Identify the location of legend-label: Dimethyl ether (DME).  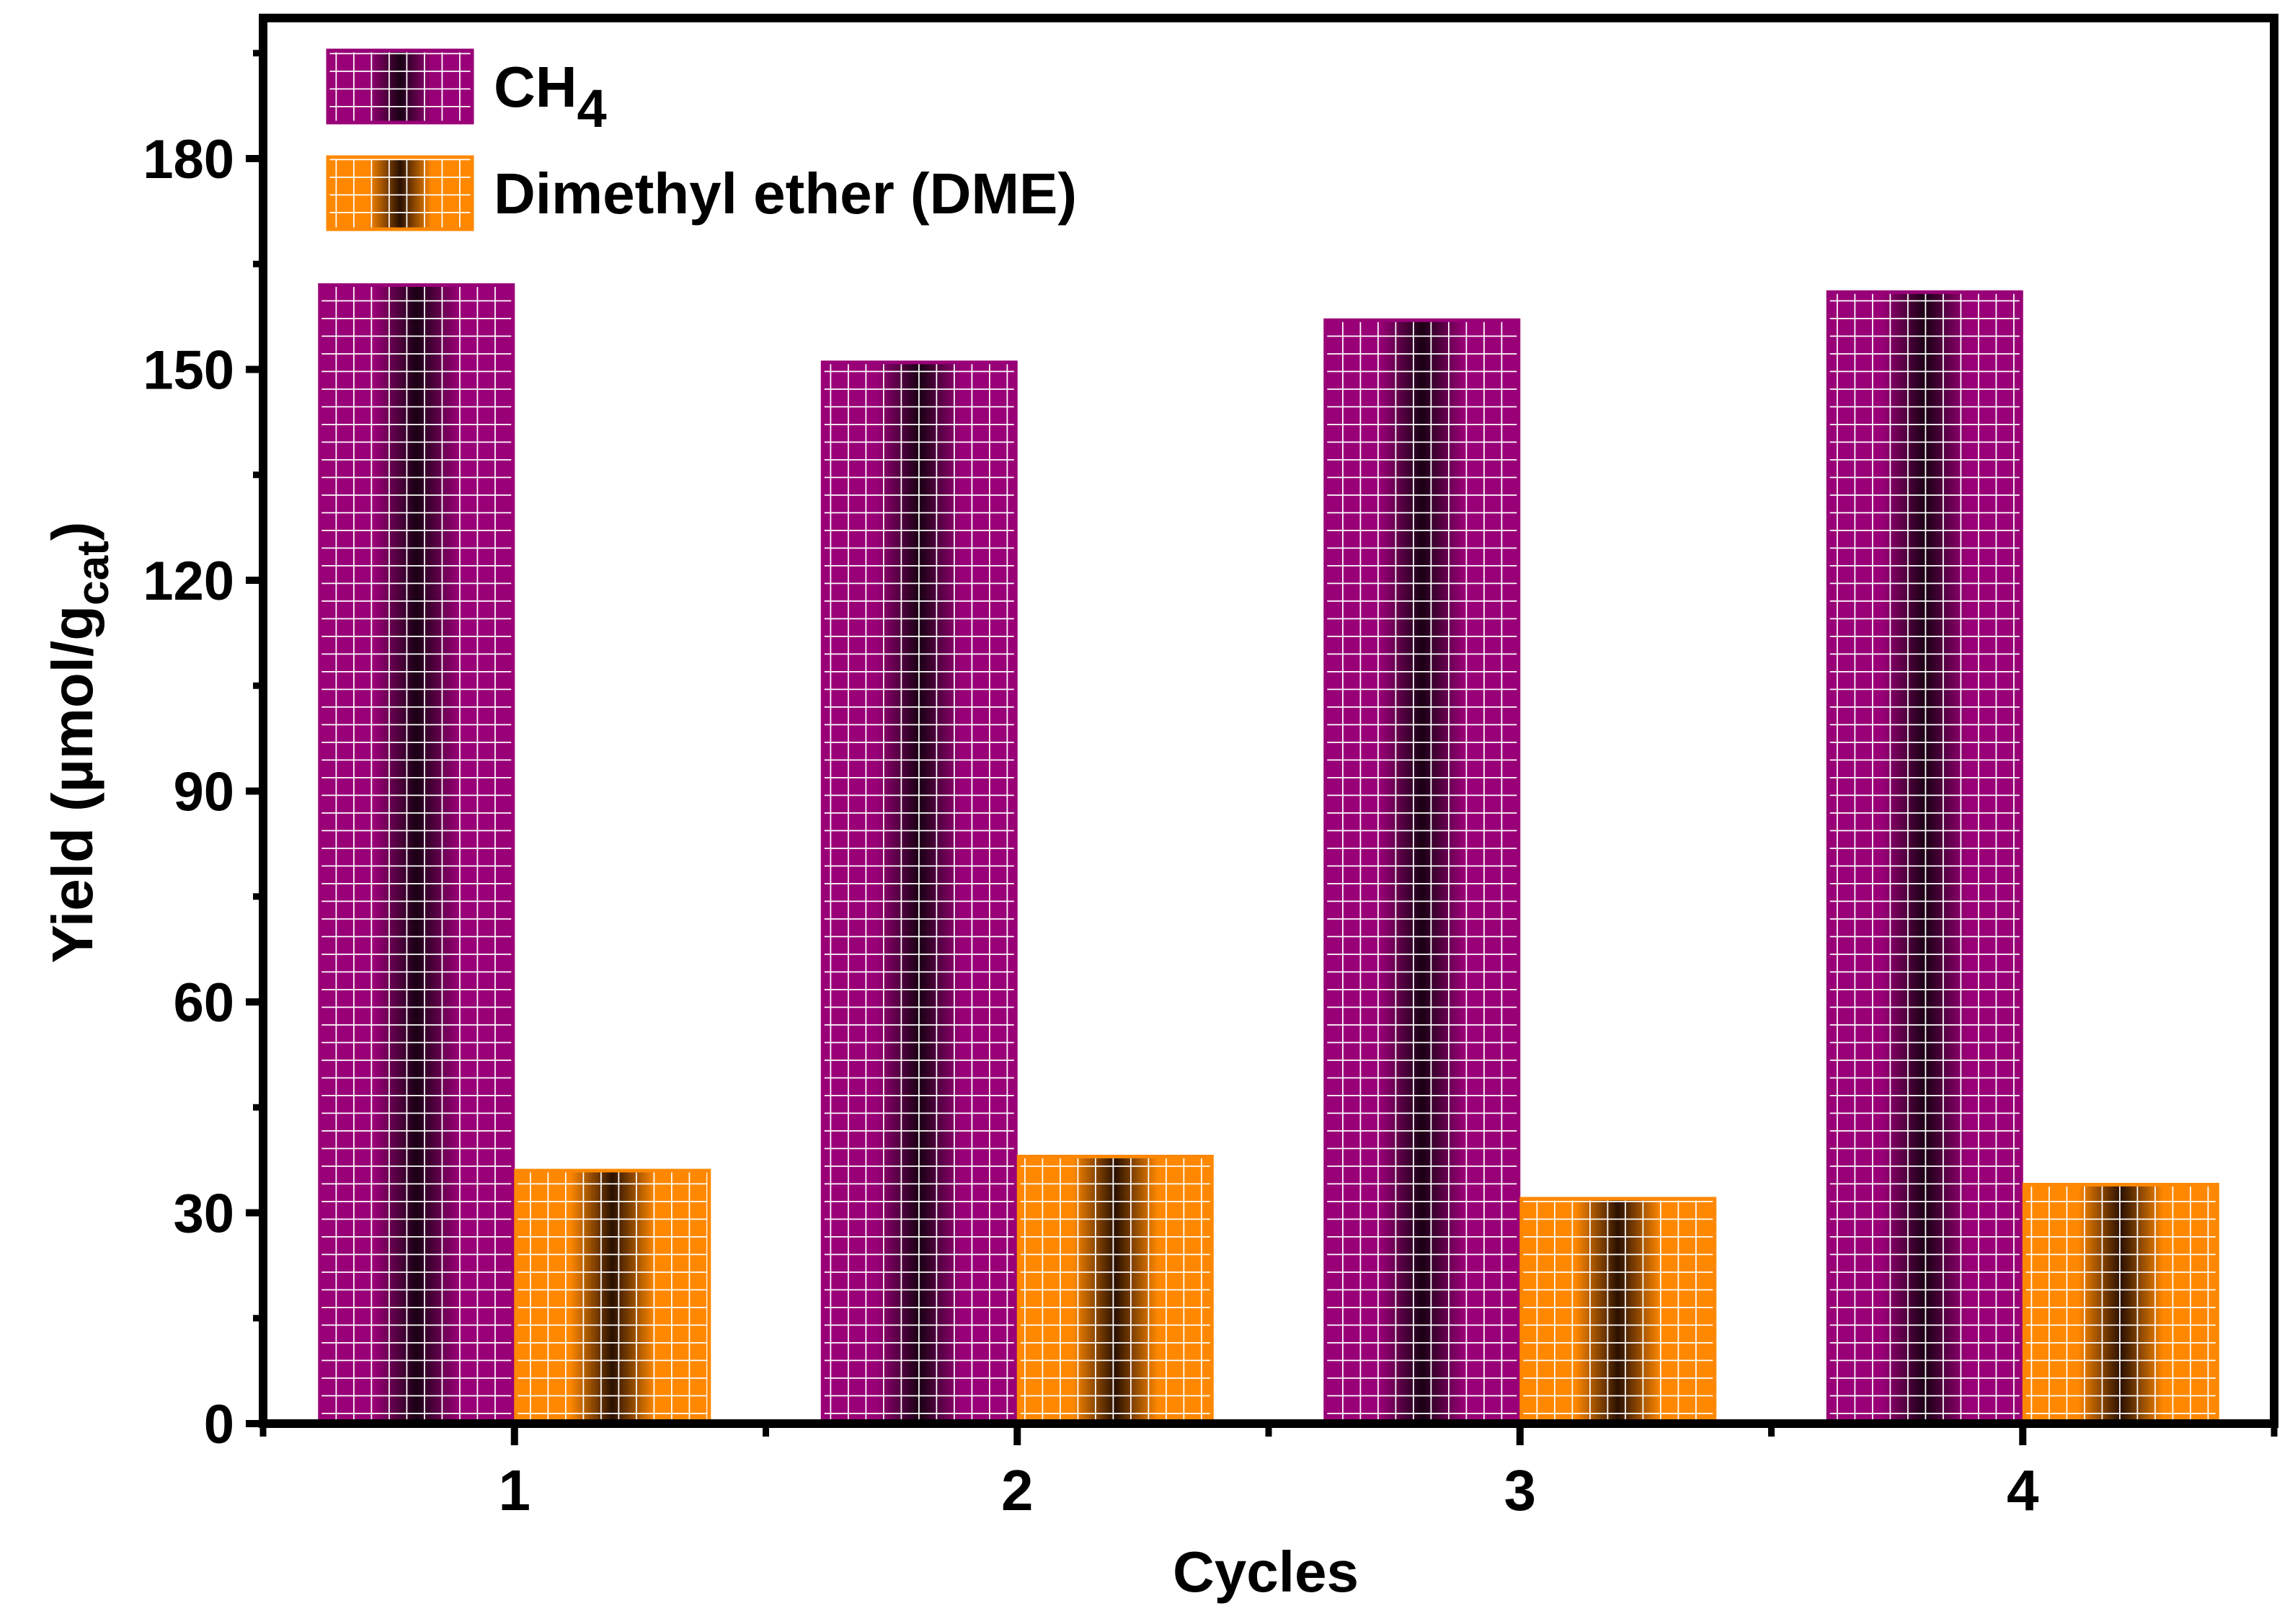
(785, 193).